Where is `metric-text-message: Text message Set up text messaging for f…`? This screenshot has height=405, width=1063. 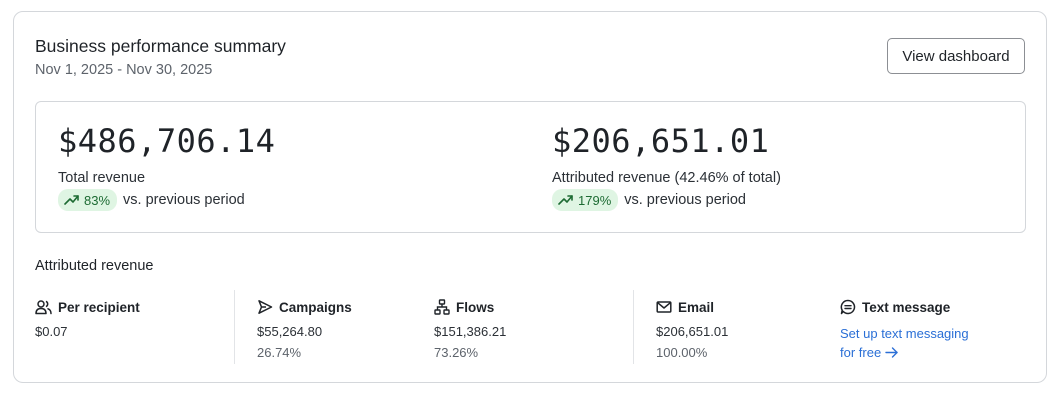 metric-text-message: Text message Set up text messaging for f… is located at coordinates (910, 330).